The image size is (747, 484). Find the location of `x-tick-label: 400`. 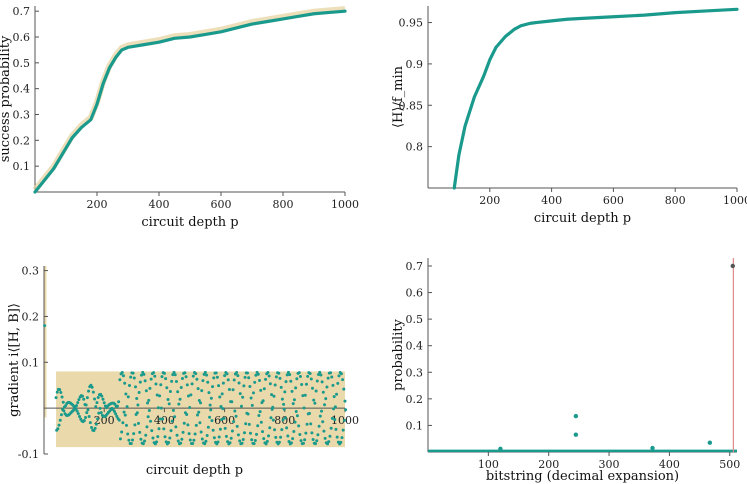

x-tick-label: 400 is located at coordinates (551, 200).